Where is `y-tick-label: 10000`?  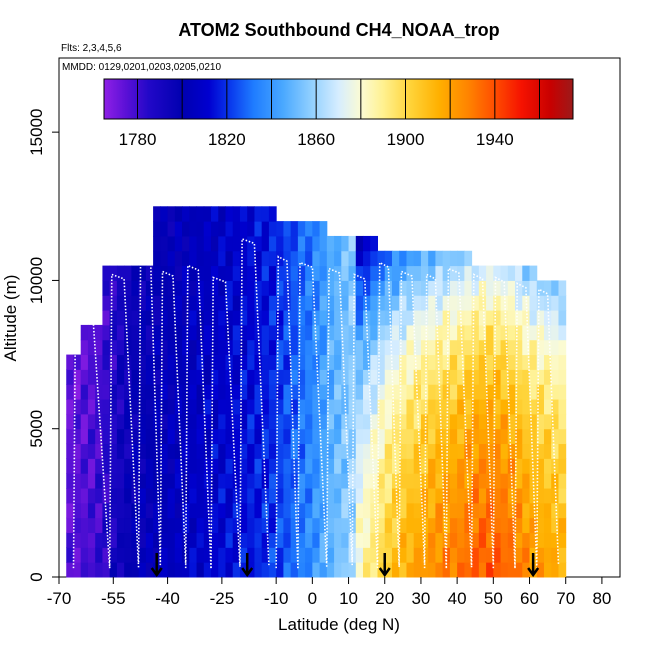 y-tick-label: 10000 is located at coordinates (36, 280).